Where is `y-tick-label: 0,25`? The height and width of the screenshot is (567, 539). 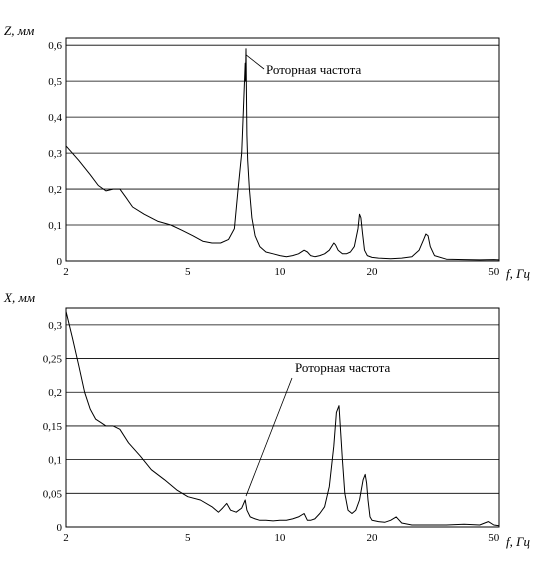
y-tick-label: 0,25 is located at coordinates (53, 360).